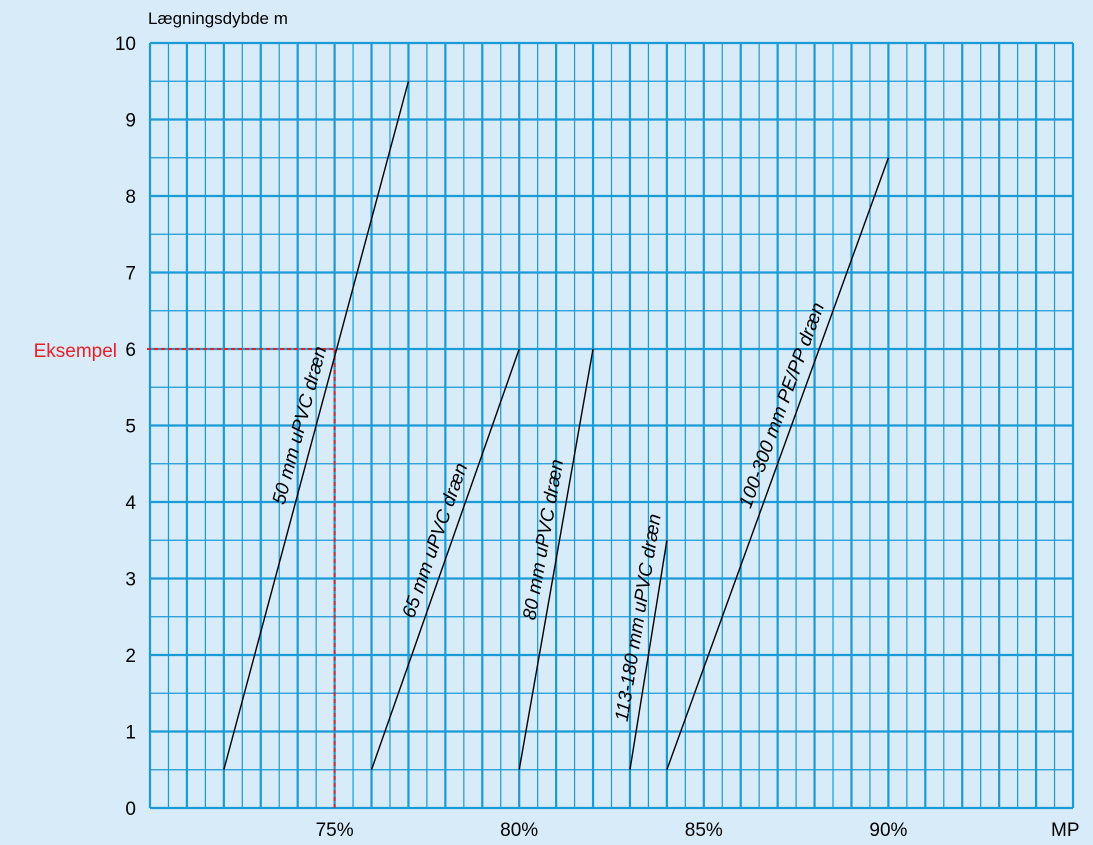 The height and width of the screenshot is (845, 1093). I want to click on x-tick-label: 75%, so click(335, 830).